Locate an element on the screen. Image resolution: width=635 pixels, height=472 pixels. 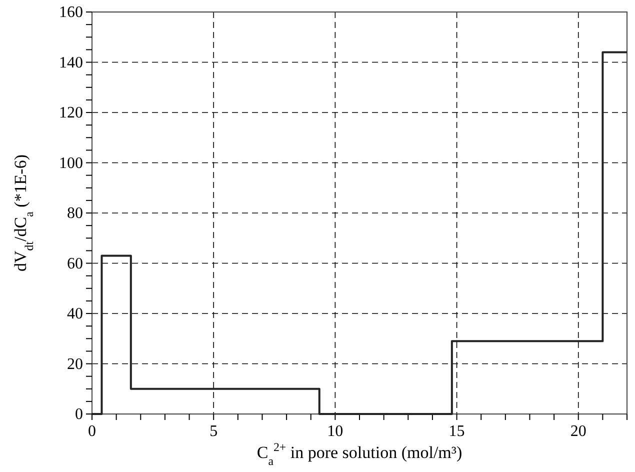
x-tick-label: 5 is located at coordinates (214, 431).